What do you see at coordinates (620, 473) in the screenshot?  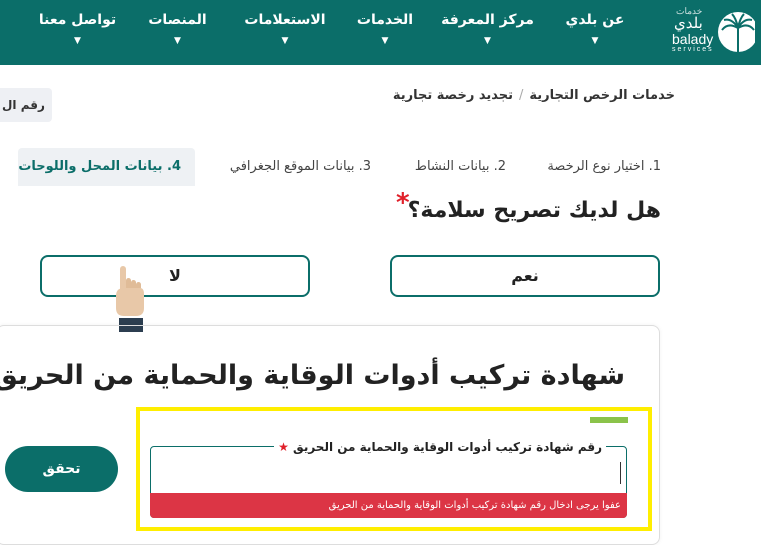 I see `text-caret` at bounding box center [620, 473].